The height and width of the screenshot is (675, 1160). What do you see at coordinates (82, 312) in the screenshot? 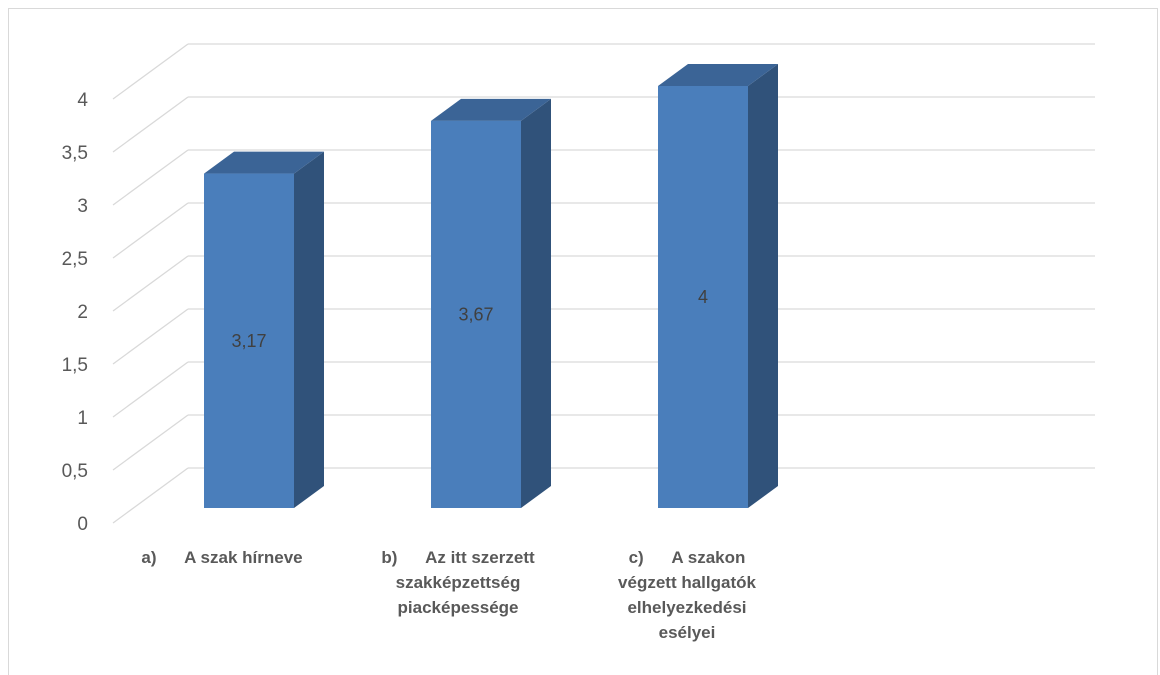
I see `y-tick-label: 2` at bounding box center [82, 312].